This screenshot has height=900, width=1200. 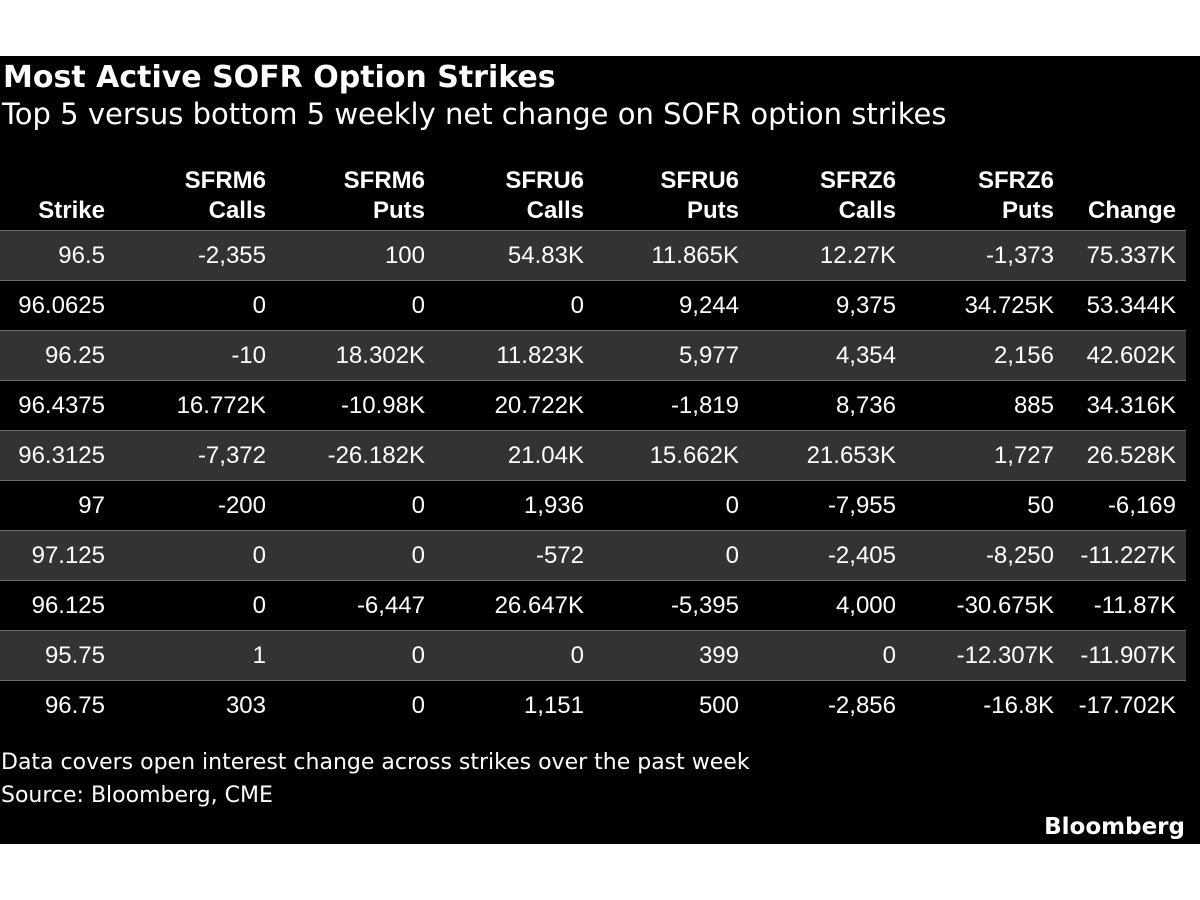 What do you see at coordinates (1131, 355) in the screenshot?
I see `table-cell: 42.602K` at bounding box center [1131, 355].